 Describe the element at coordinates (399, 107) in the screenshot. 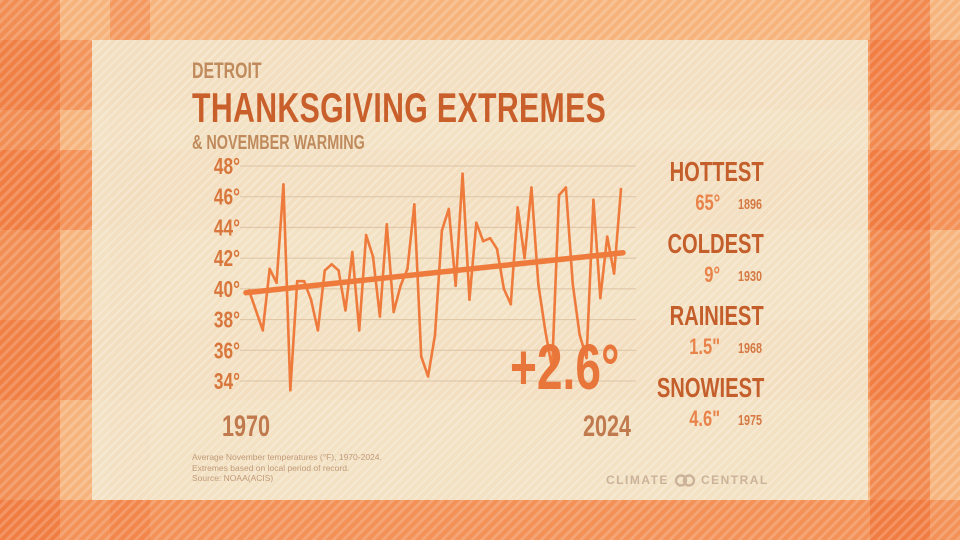

I see `title-text: THANKSGIVING EXTREMES` at that location.